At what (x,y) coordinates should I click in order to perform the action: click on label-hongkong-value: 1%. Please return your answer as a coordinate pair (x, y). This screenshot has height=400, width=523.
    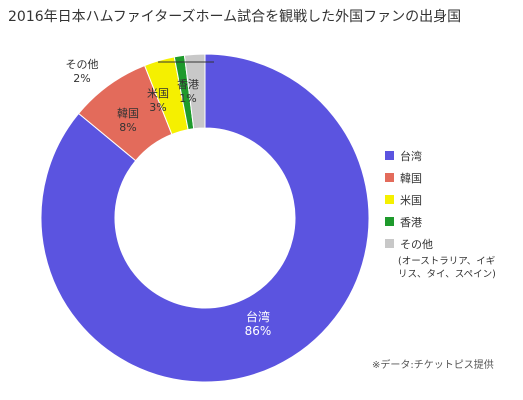
    Looking at the image, I should click on (187, 98).